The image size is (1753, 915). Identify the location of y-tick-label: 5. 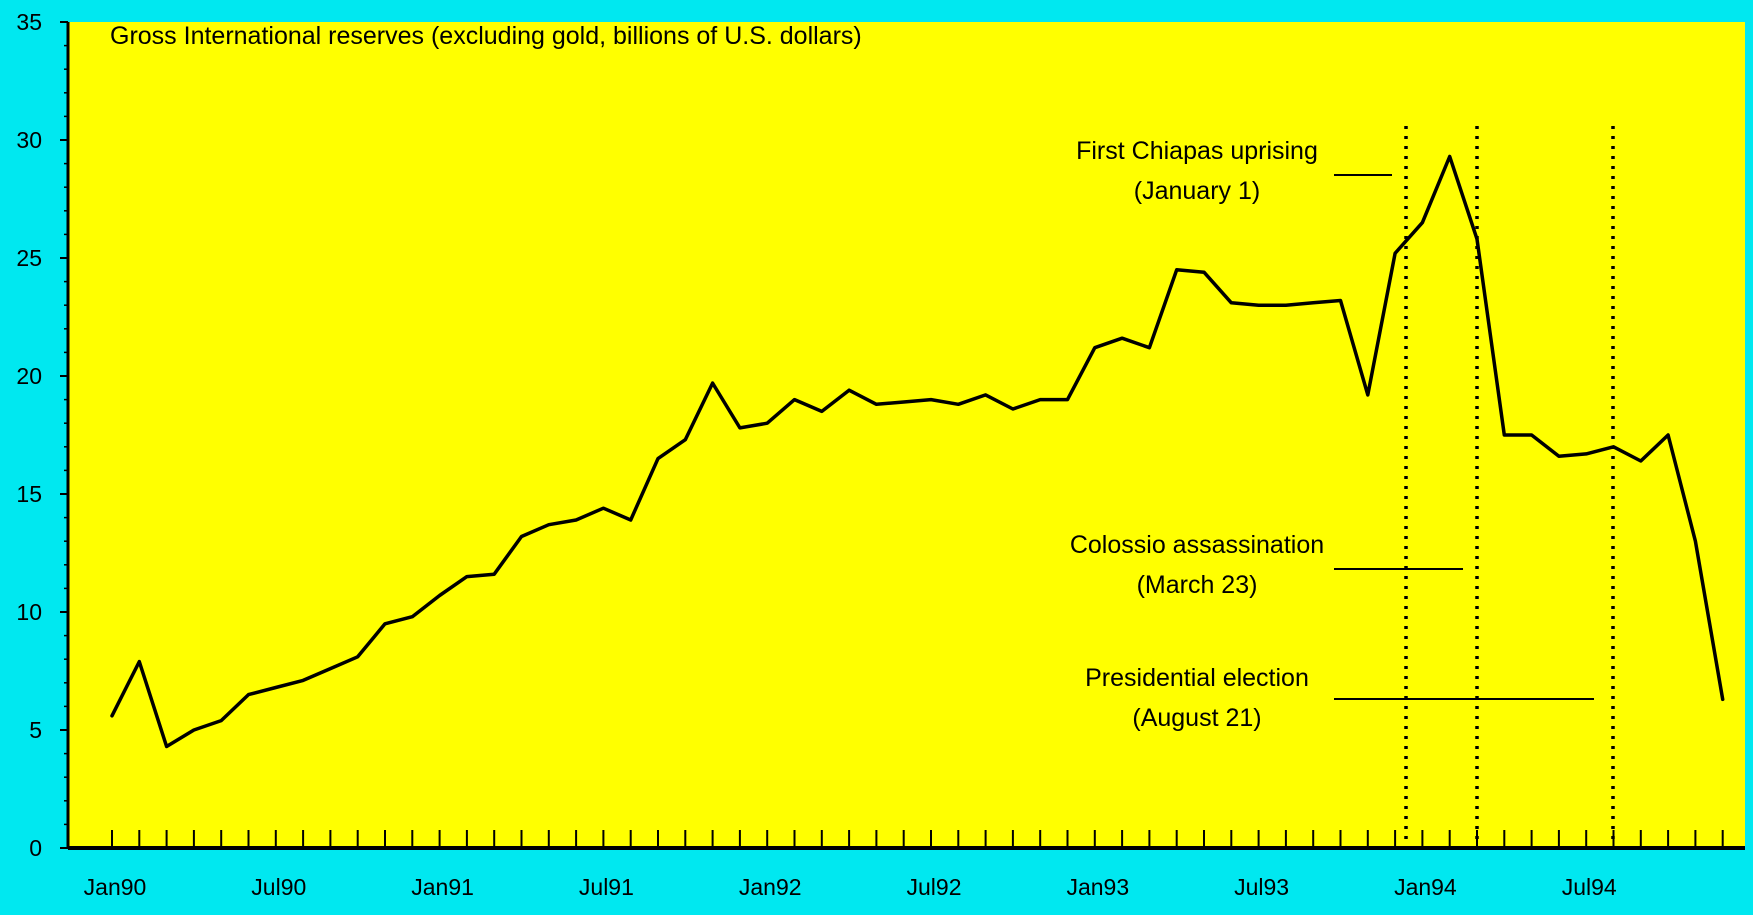
(35, 730).